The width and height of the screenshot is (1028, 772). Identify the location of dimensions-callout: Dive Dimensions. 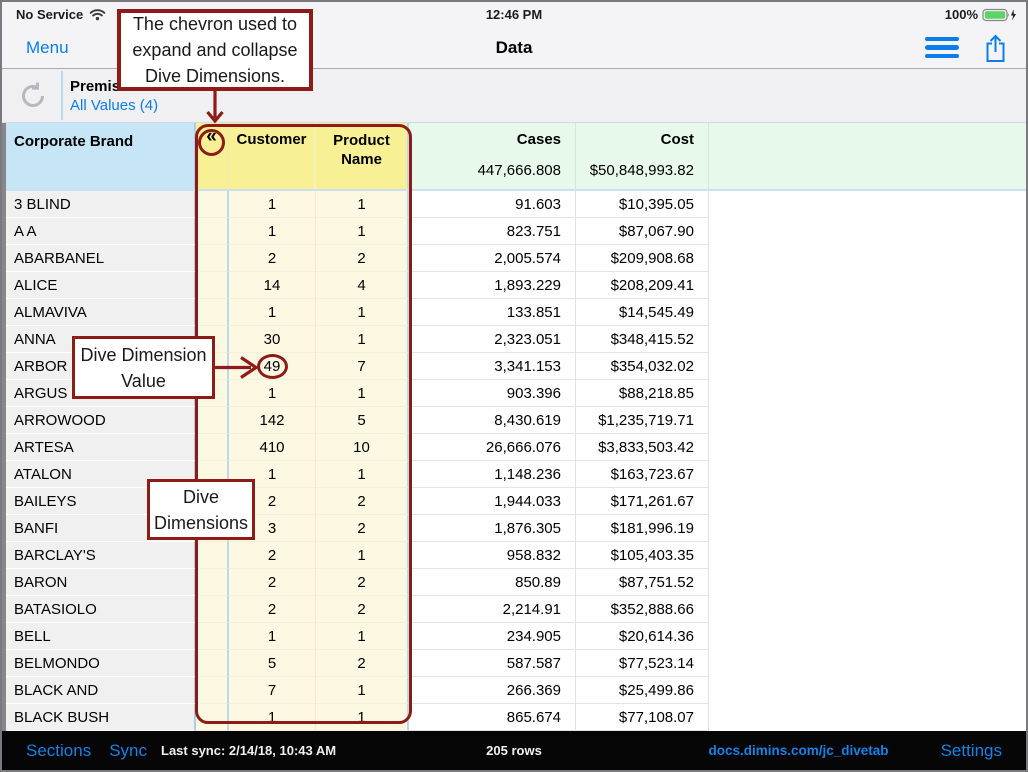
(201, 509).